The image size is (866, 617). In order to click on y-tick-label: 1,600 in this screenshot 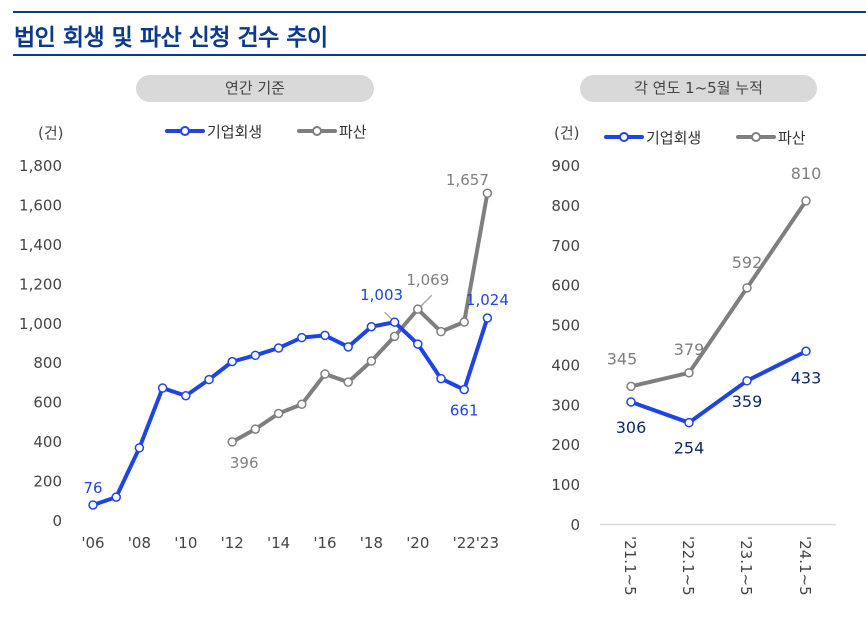, I will do `click(40, 205)`.